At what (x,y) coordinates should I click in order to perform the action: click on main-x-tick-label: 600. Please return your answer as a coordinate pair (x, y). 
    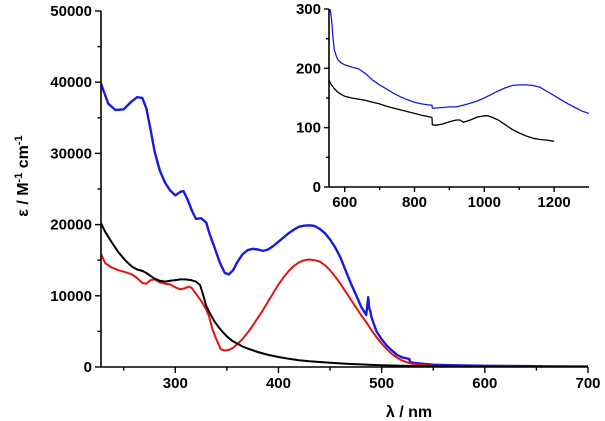
    Looking at the image, I should click on (484, 383).